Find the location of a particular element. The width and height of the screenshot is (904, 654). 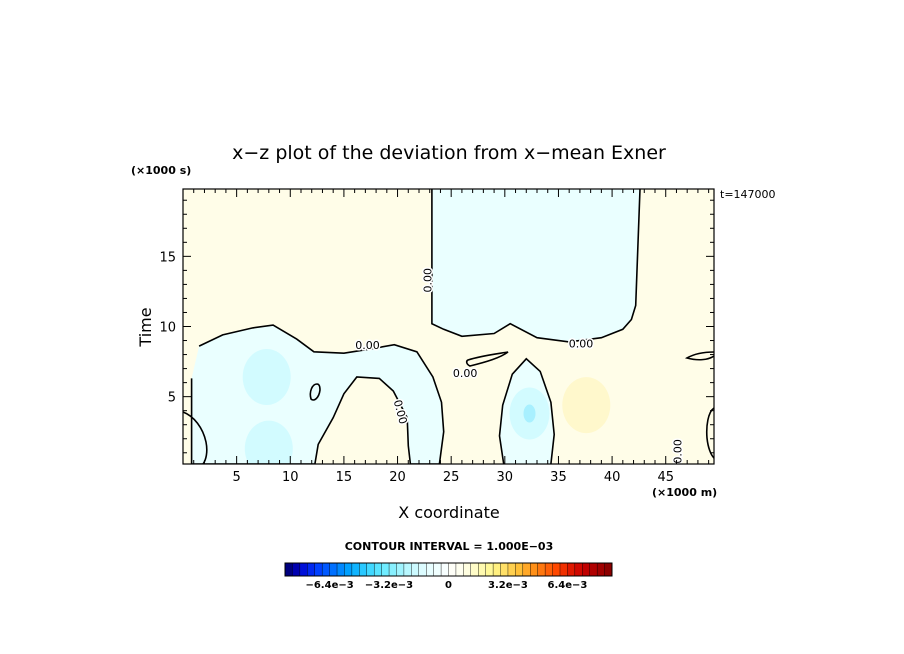

x-tick-label: 15 is located at coordinates (344, 477).